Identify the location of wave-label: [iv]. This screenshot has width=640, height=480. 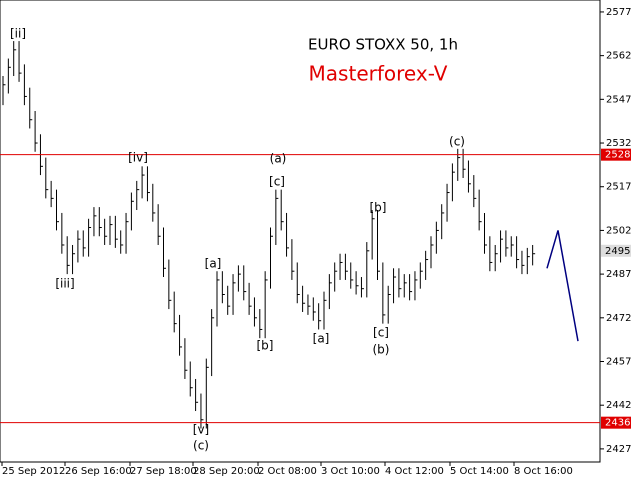
(138, 158).